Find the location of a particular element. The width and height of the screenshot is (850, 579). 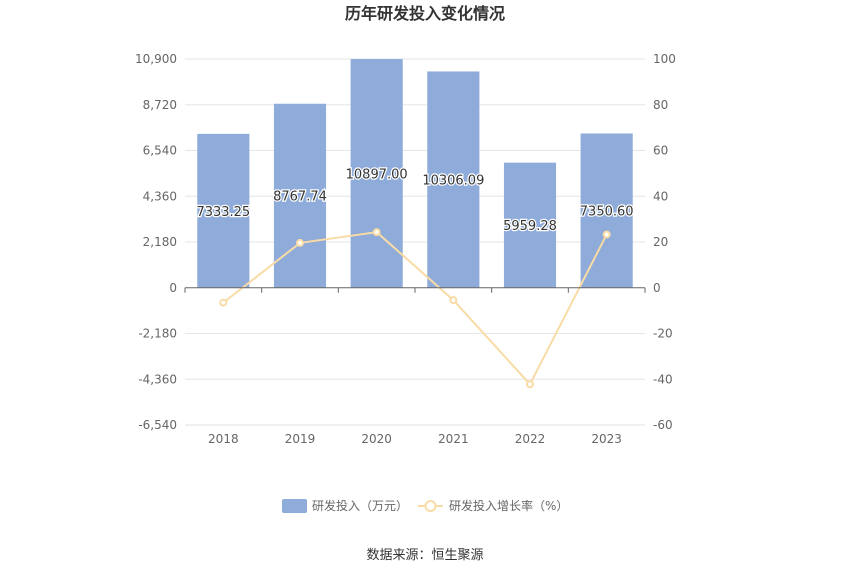

bar-2018 is located at coordinates (223, 210).